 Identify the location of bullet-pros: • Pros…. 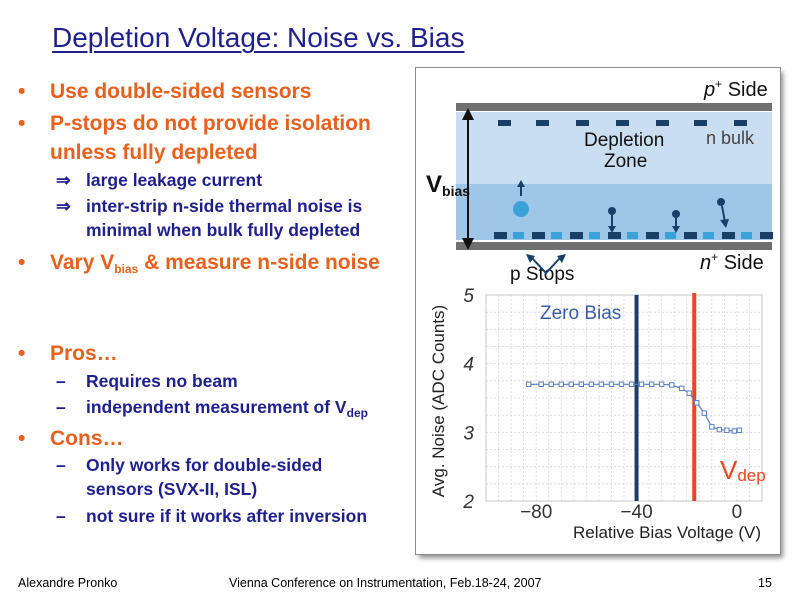
(68, 353).